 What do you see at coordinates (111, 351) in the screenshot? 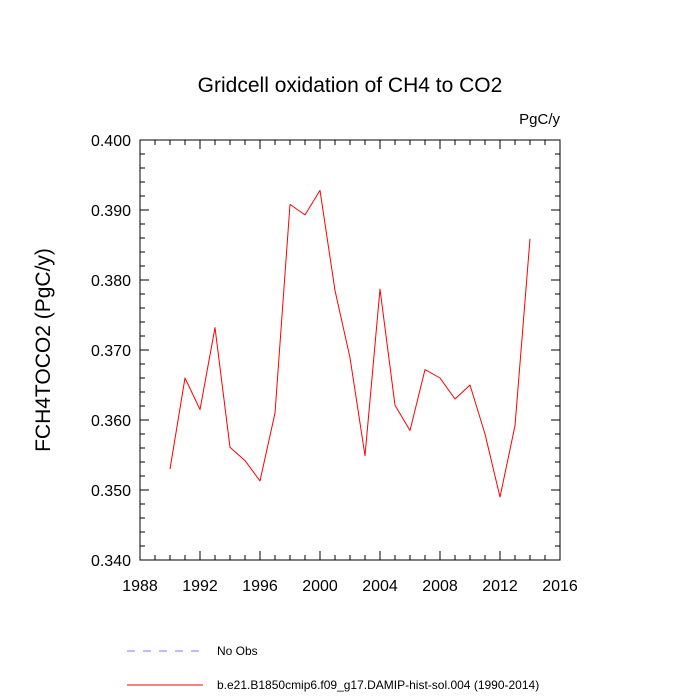
I see `y-tick-label: 0.370` at bounding box center [111, 351].